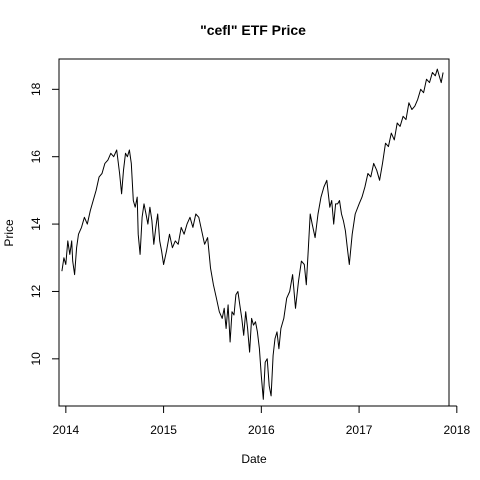 This screenshot has height=480, width=480. I want to click on chart-title: "cefl" ETF Price, so click(253, 30).